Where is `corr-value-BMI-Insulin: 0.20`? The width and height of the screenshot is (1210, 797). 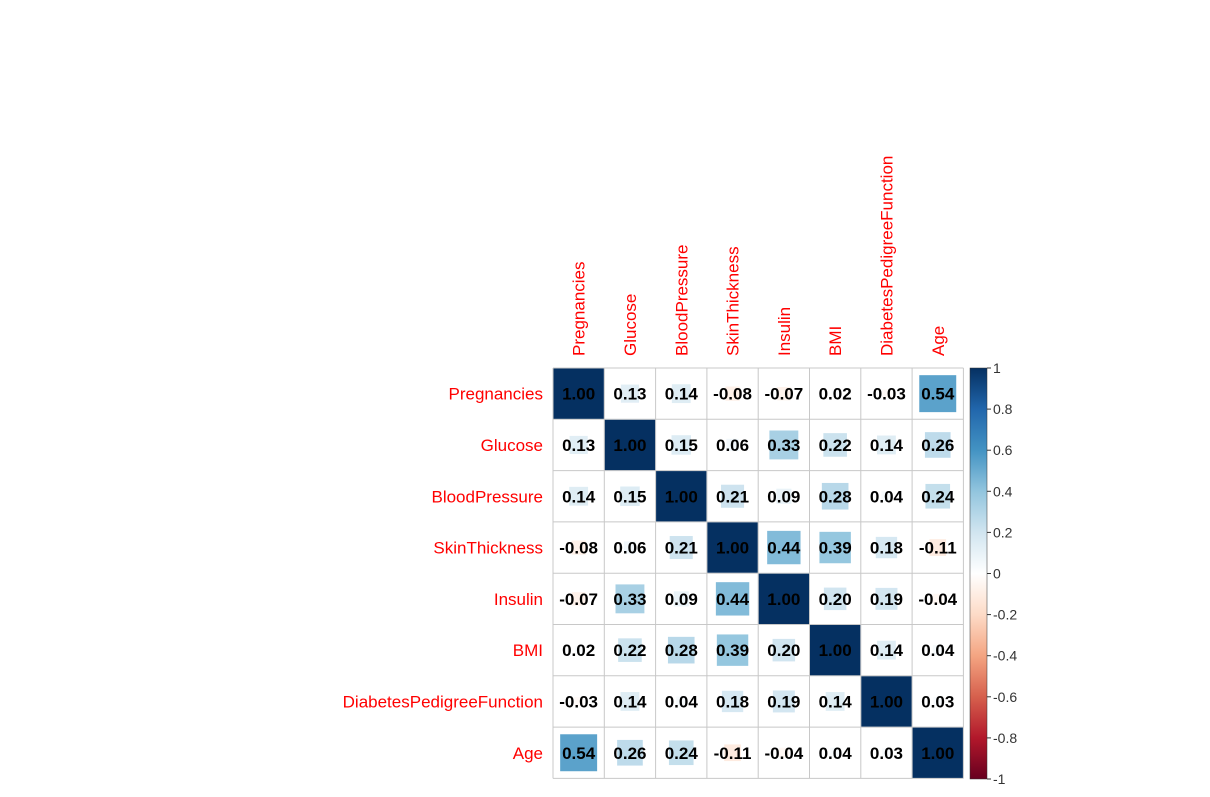
corr-value-BMI-Insulin: 0.20 is located at coordinates (783, 650).